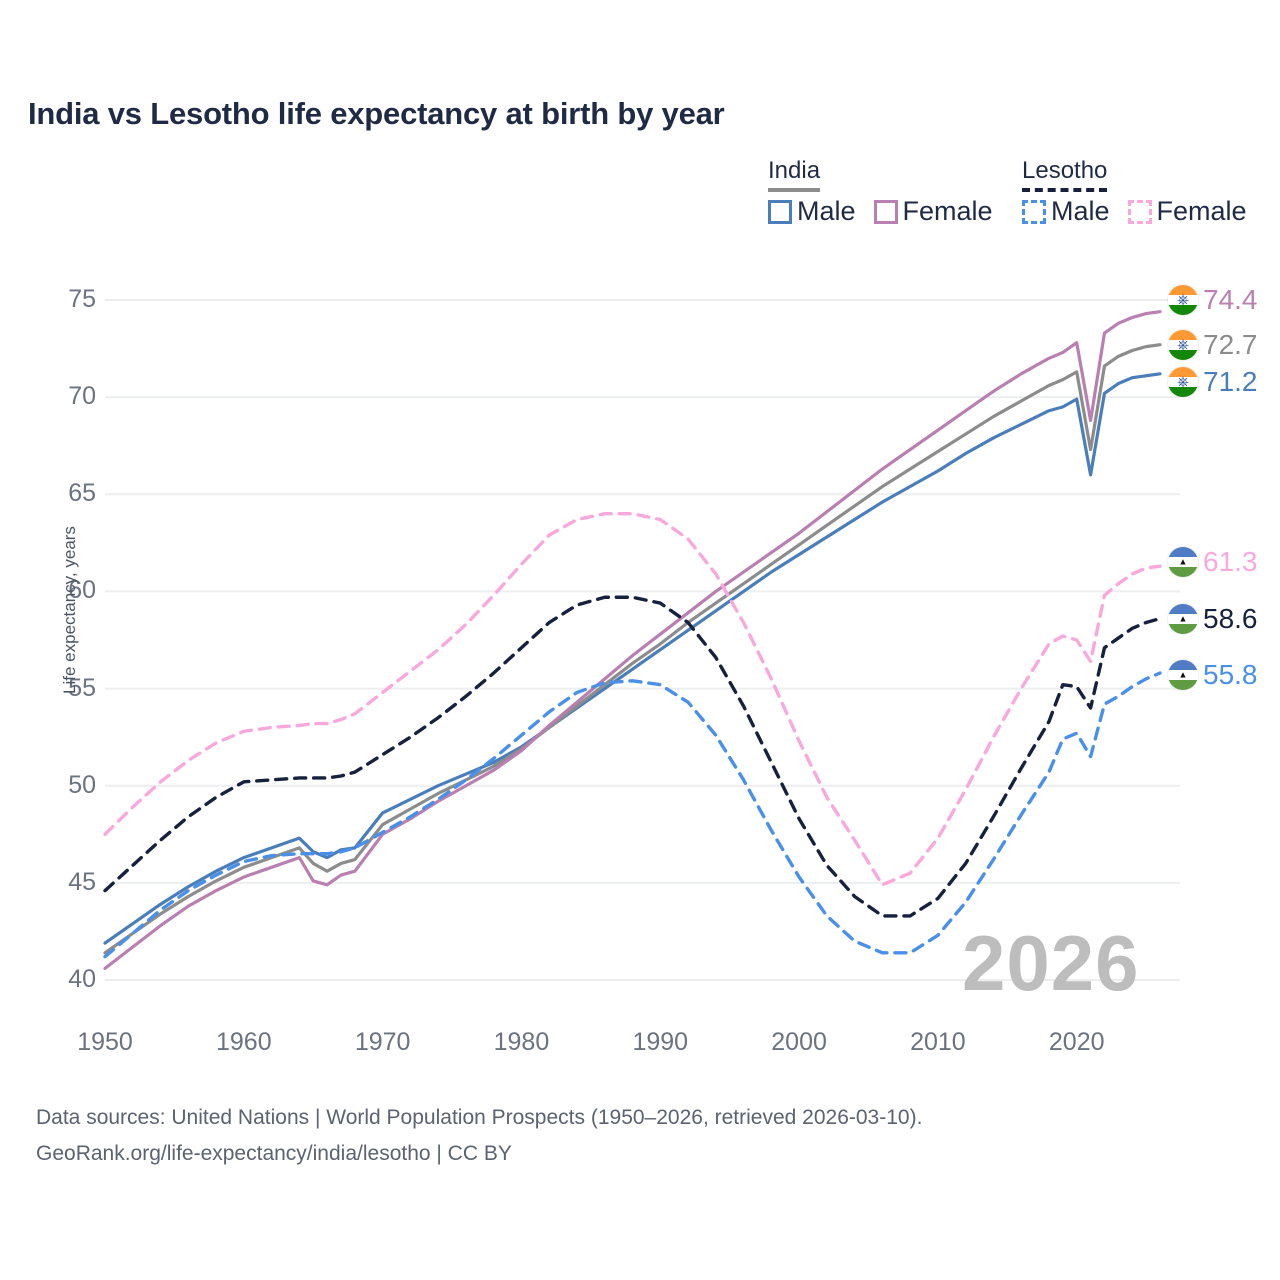 This screenshot has height=1280, width=1280. I want to click on legend-item-india-female: Female, so click(933, 211).